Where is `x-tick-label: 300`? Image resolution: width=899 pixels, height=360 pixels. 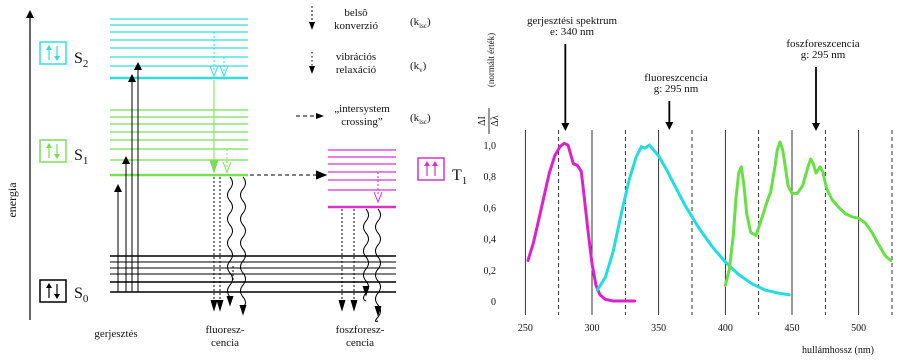 x-tick-label: 300 is located at coordinates (592, 328).